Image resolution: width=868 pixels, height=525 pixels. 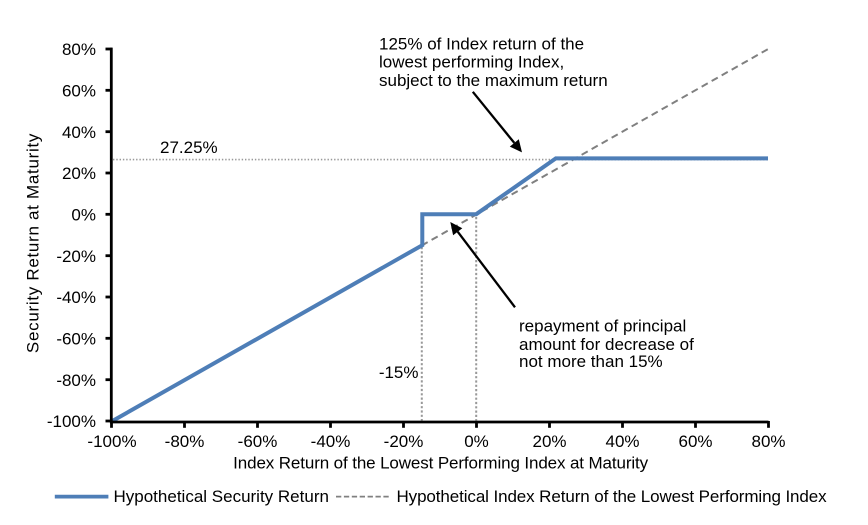 What do you see at coordinates (481, 43) in the screenshot?
I see `svg-text: 125% of Index return of the` at bounding box center [481, 43].